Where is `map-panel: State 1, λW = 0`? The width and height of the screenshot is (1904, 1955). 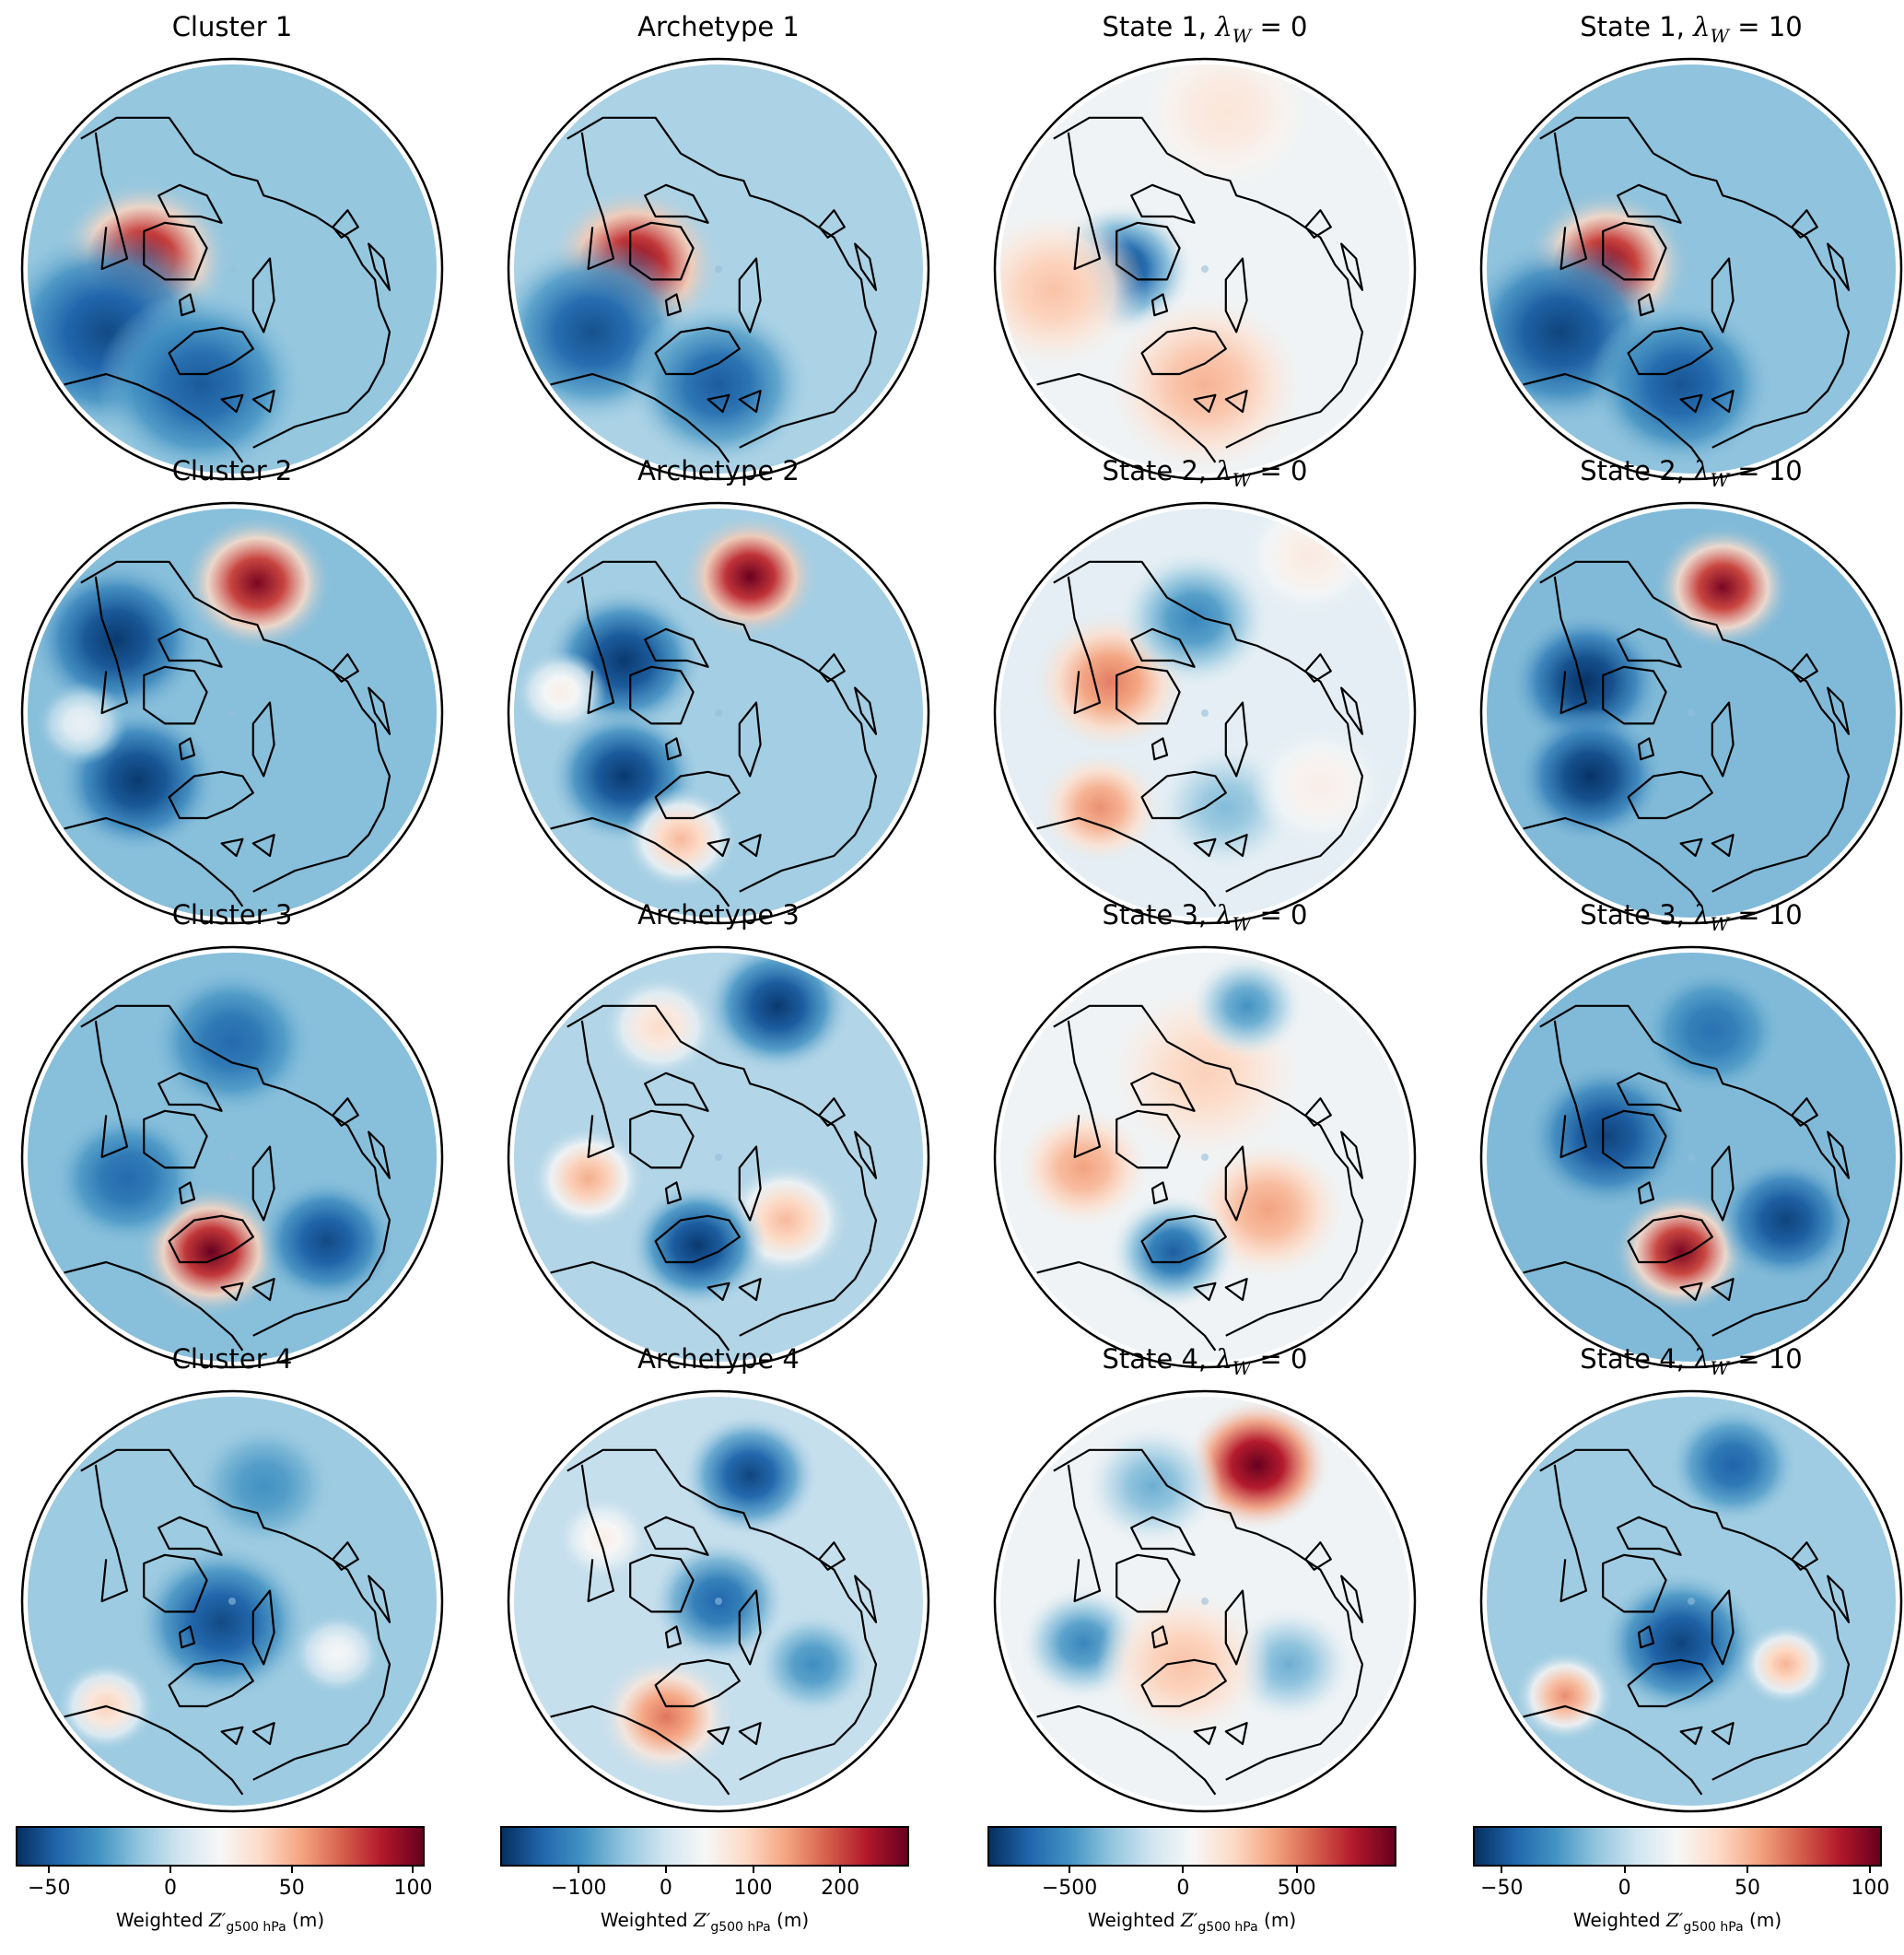
map-panel: State 1, λW = 0 is located at coordinates (1205, 250).